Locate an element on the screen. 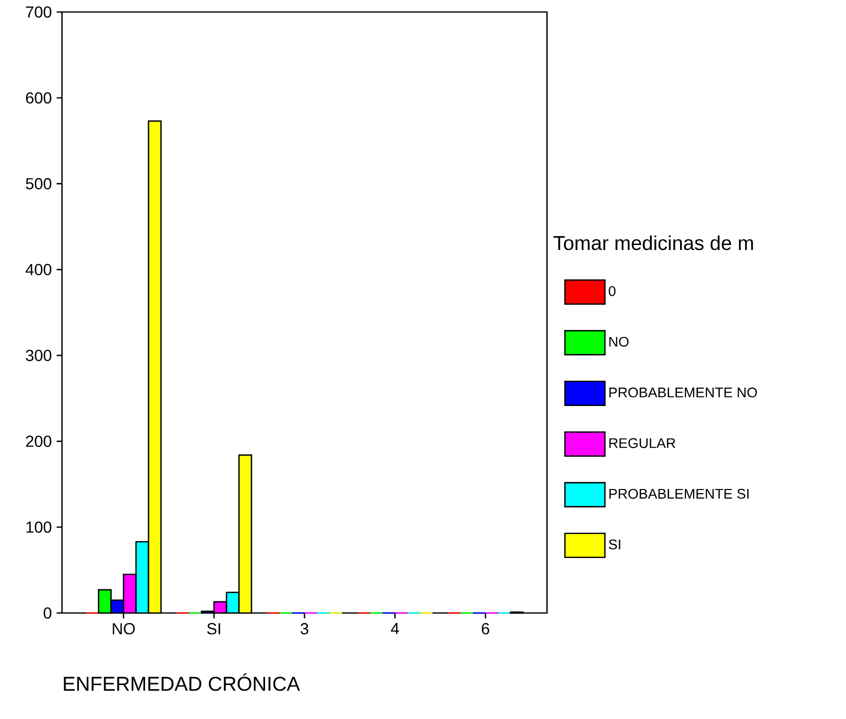  y-tick-label: 0 is located at coordinates (48, 613).